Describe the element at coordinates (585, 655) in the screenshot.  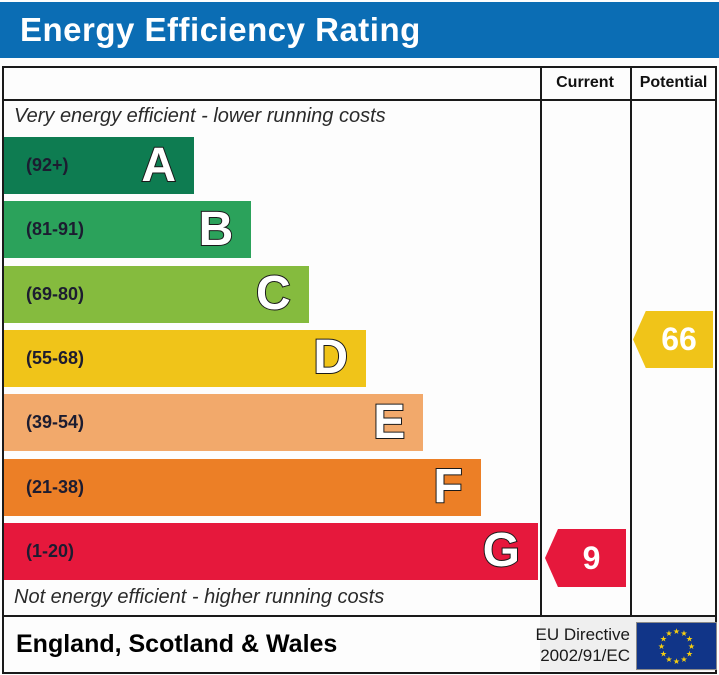
I see `eu-directive-line2: 2002/91/EC` at that location.